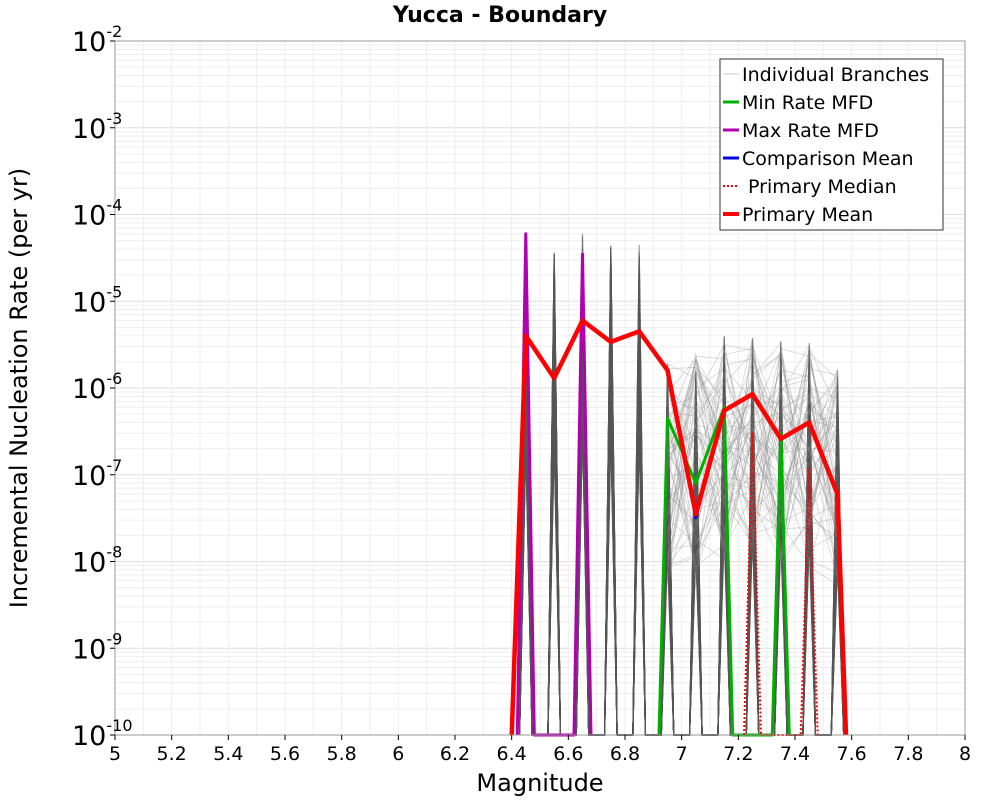 The width and height of the screenshot is (1000, 800). Describe the element at coordinates (810, 131) in the screenshot. I see `legend-label: Max Rate MFD` at that location.